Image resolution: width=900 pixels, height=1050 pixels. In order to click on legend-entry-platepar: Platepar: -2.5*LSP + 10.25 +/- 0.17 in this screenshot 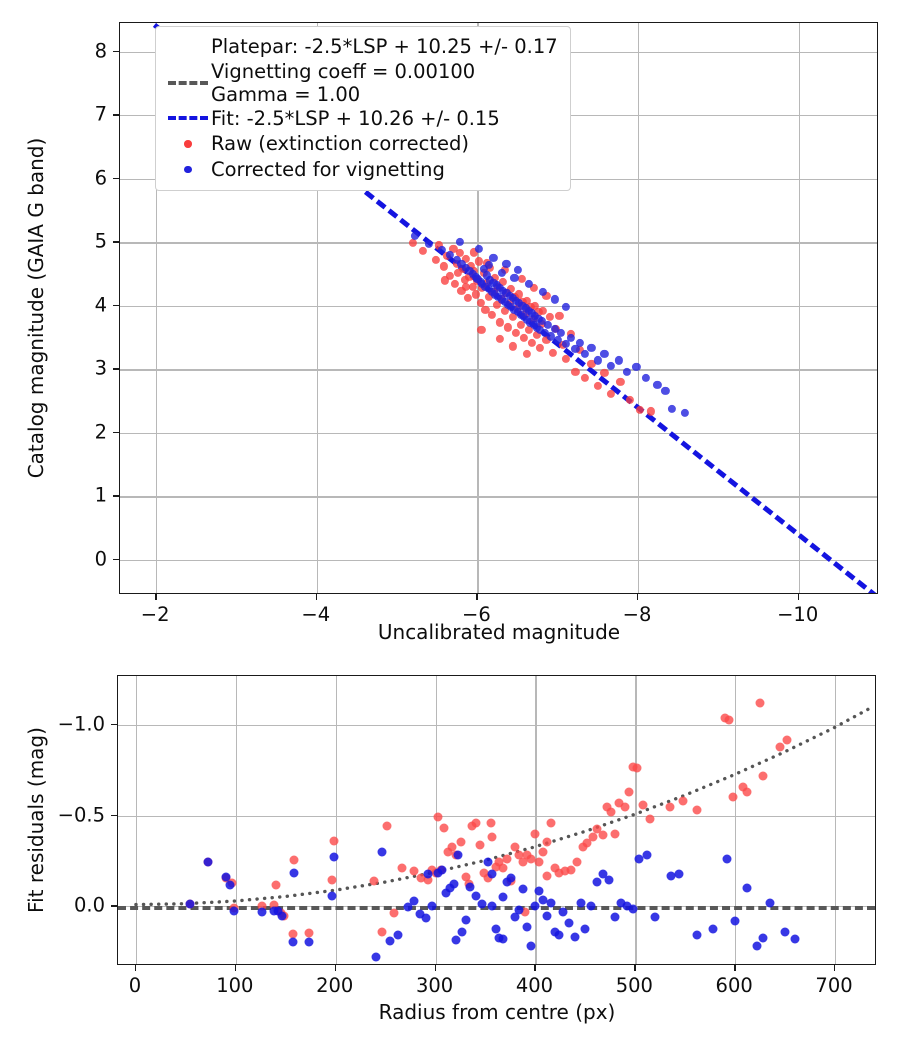, I will do `click(361, 47)`.